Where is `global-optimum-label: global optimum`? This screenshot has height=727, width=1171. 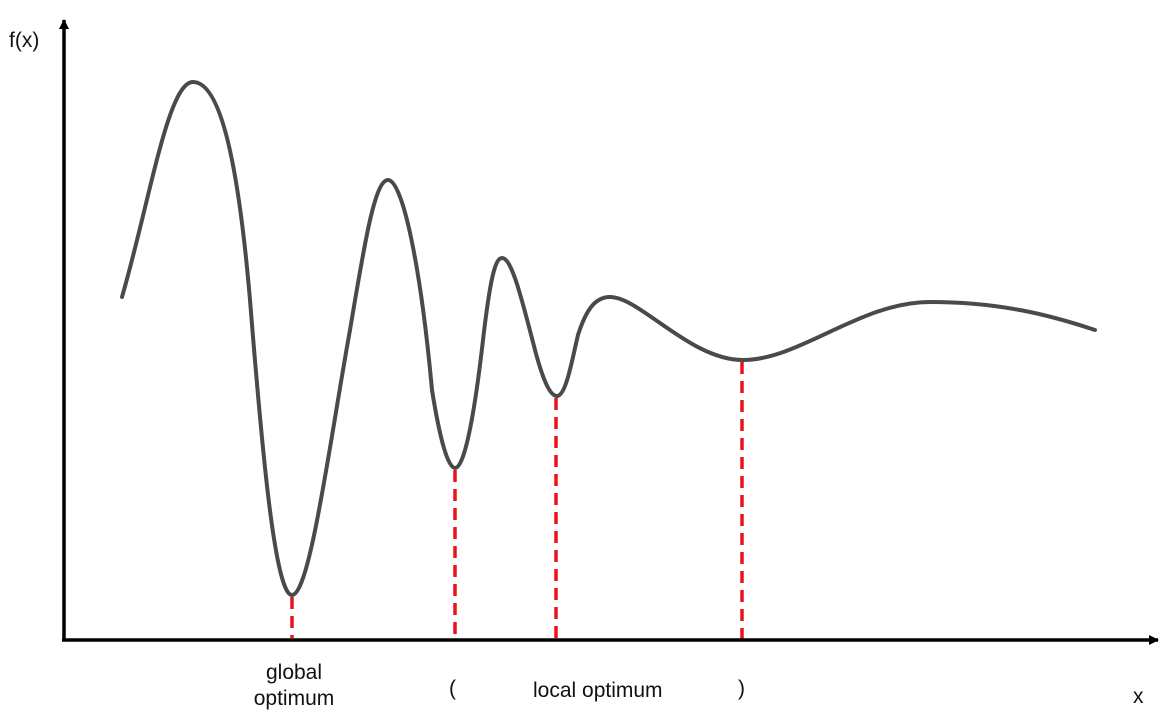 global-optimum-label: global optimum is located at coordinates (294, 685).